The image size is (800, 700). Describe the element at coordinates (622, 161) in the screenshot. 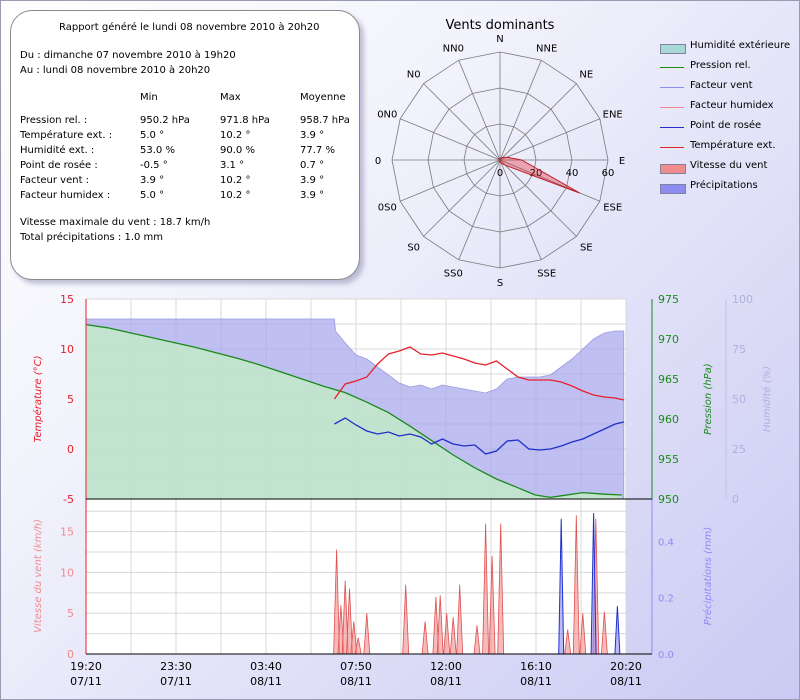

I see `radar-direction-label: E` at that location.